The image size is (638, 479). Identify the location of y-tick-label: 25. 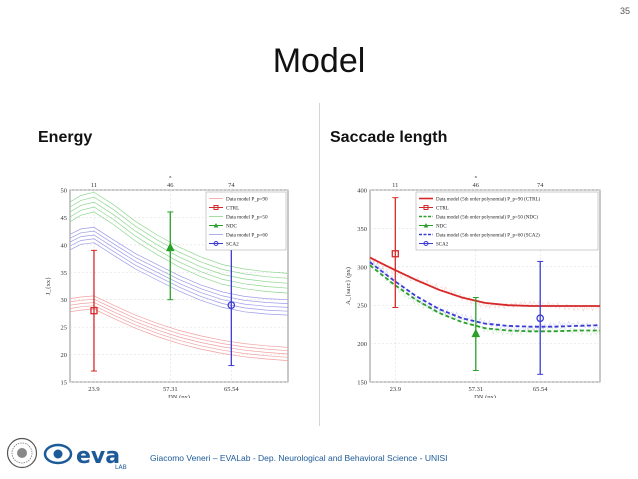
(64, 328).